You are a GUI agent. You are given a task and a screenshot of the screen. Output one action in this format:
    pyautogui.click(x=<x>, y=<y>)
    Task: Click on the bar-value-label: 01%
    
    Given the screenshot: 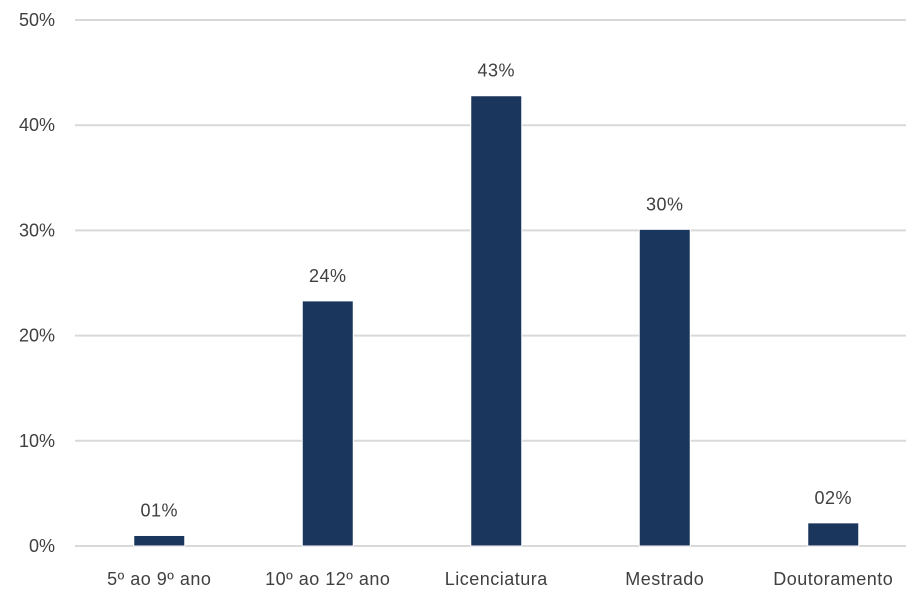 What is the action you would take?
    pyautogui.click(x=159, y=510)
    